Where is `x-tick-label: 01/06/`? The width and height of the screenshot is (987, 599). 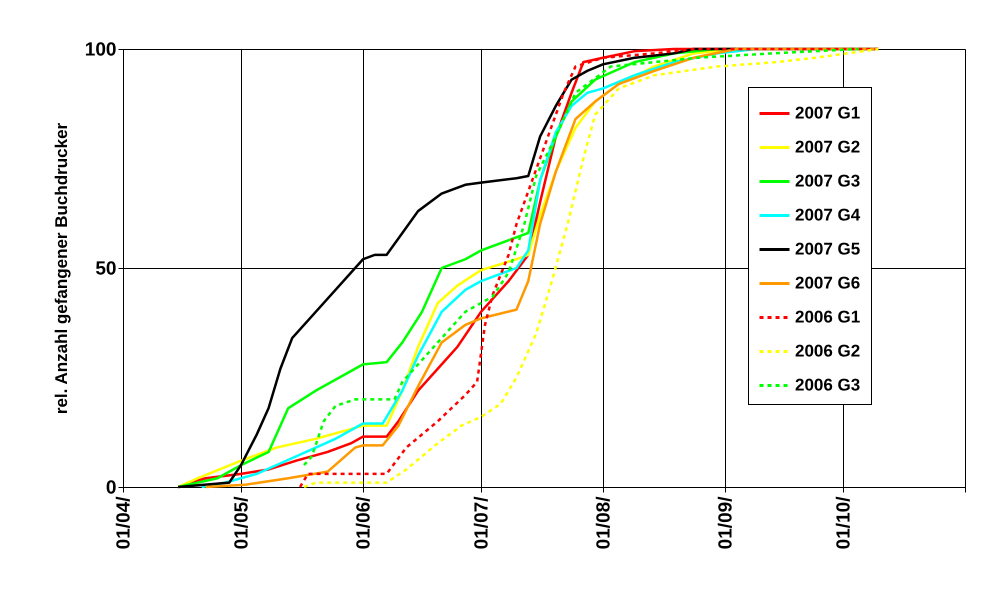 x-tick-label: 01/06/ is located at coordinates (364, 523).